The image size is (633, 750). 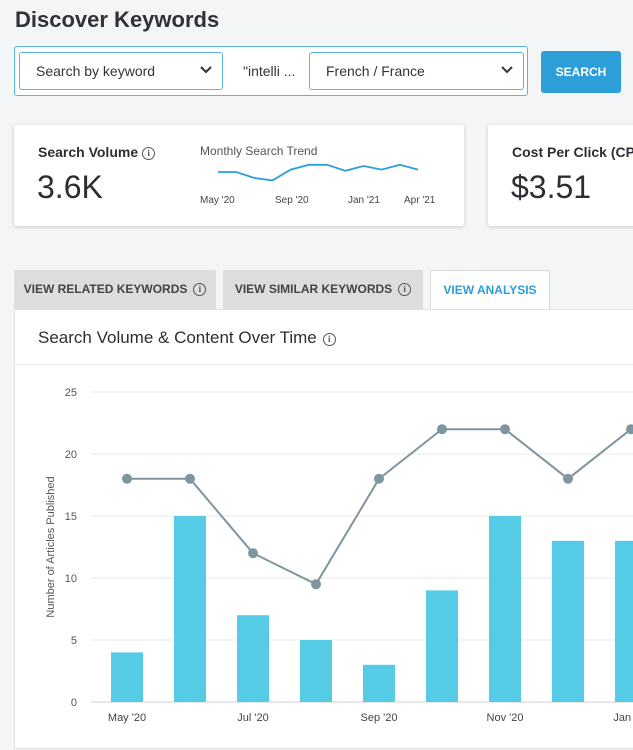 I want to click on tab-related-keywords: VIEW RELATED KEYWORDS i, so click(x=115, y=290).